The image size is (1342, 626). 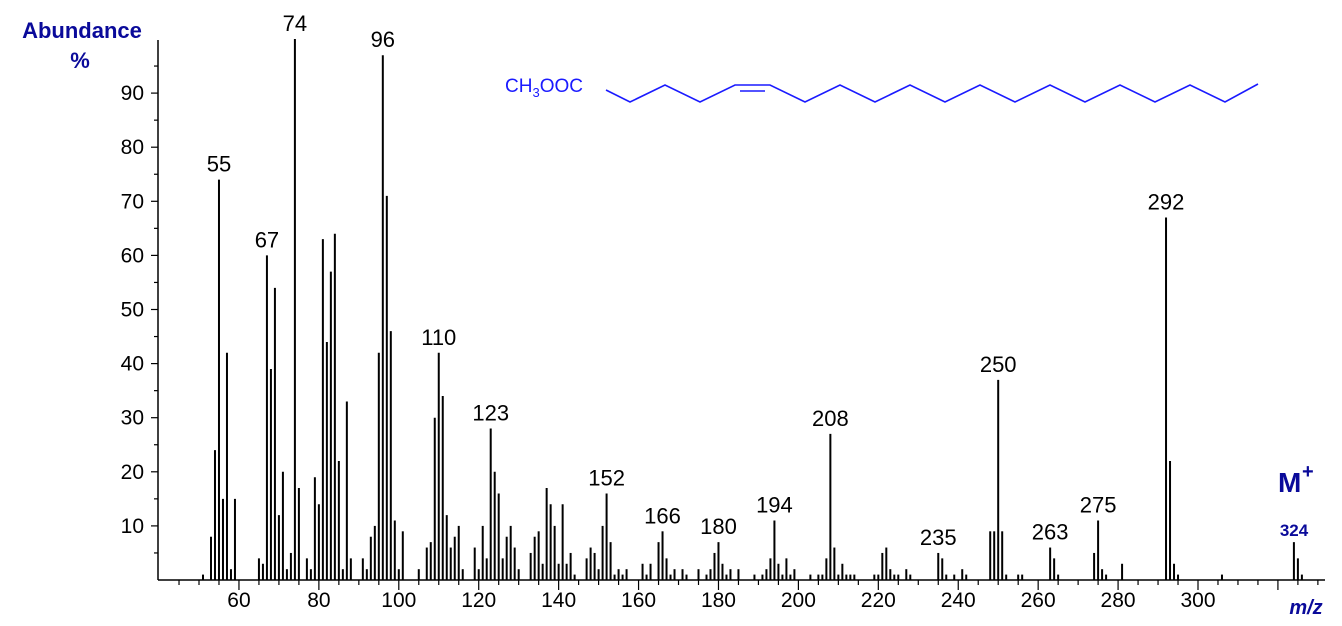 I want to click on y-tick-label: 20, so click(x=132, y=472).